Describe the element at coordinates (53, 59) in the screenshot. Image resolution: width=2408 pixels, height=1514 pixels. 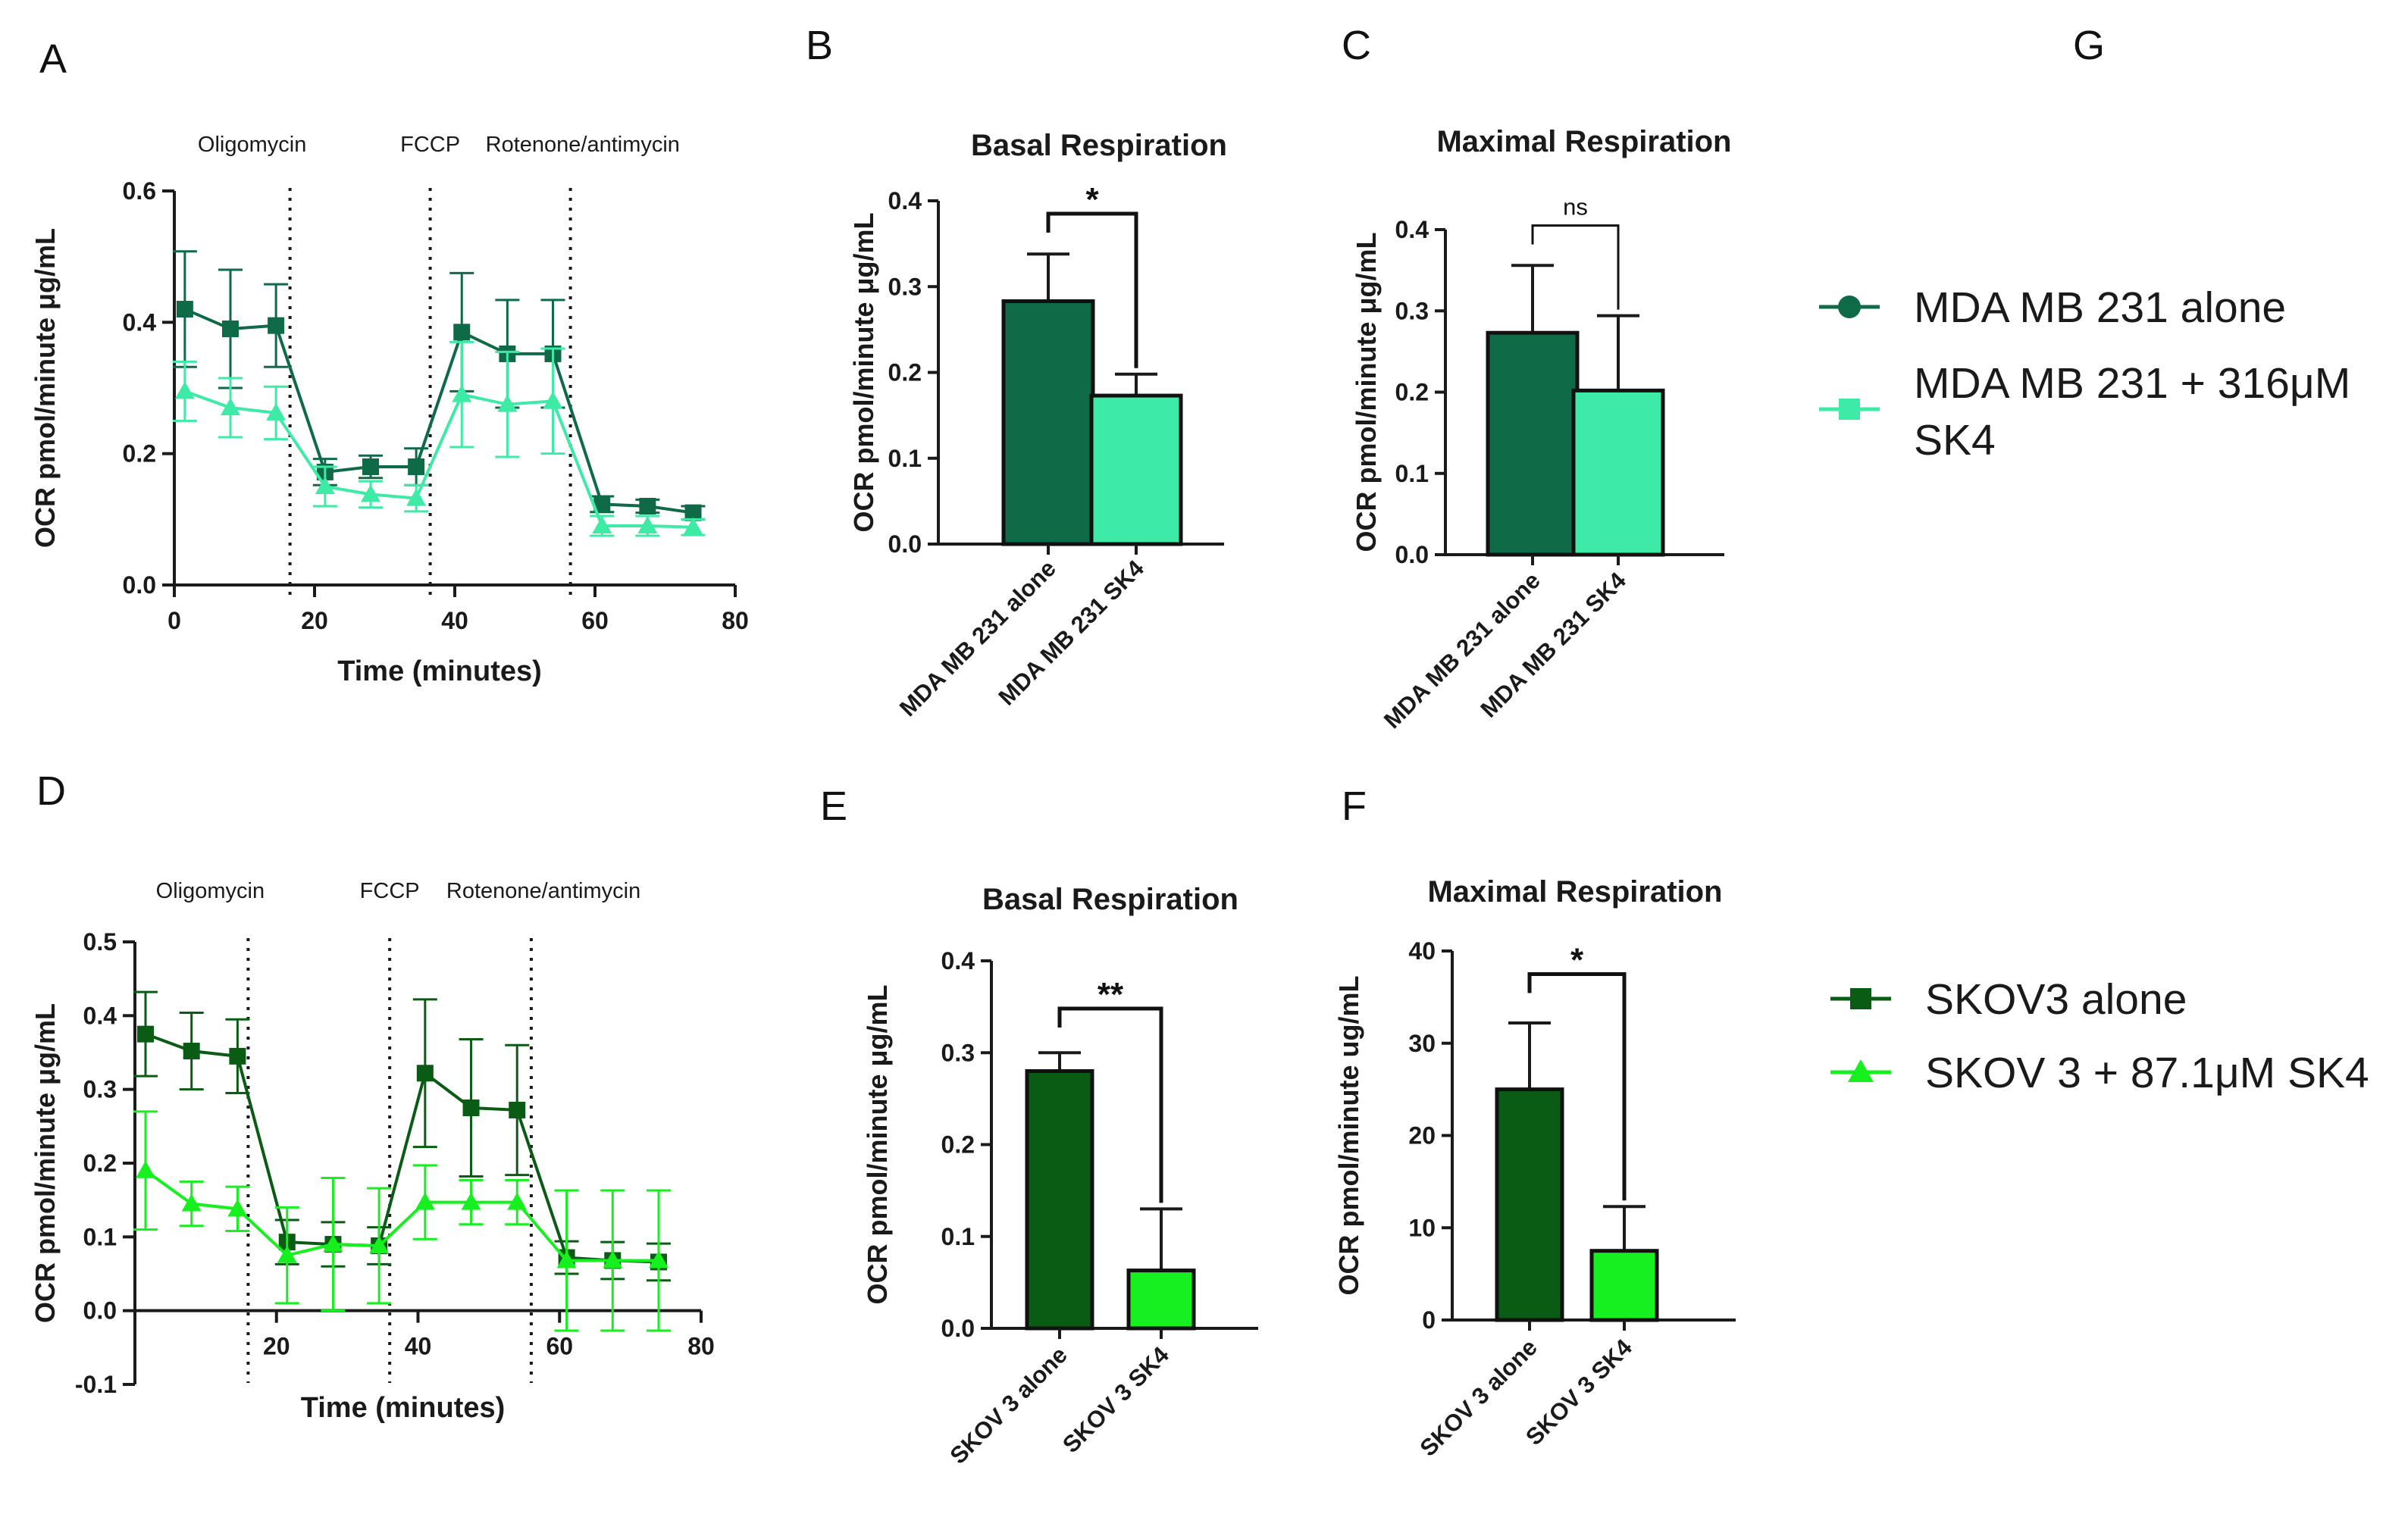
I see `panel-letter-a: A` at that location.